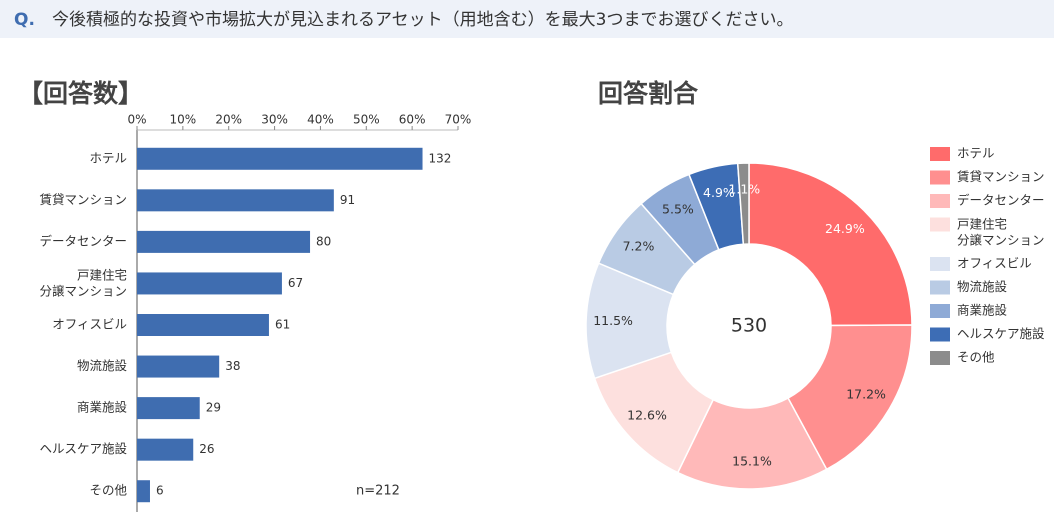 This screenshot has height=524, width=1054. I want to click on header-band, so click(527, 19).